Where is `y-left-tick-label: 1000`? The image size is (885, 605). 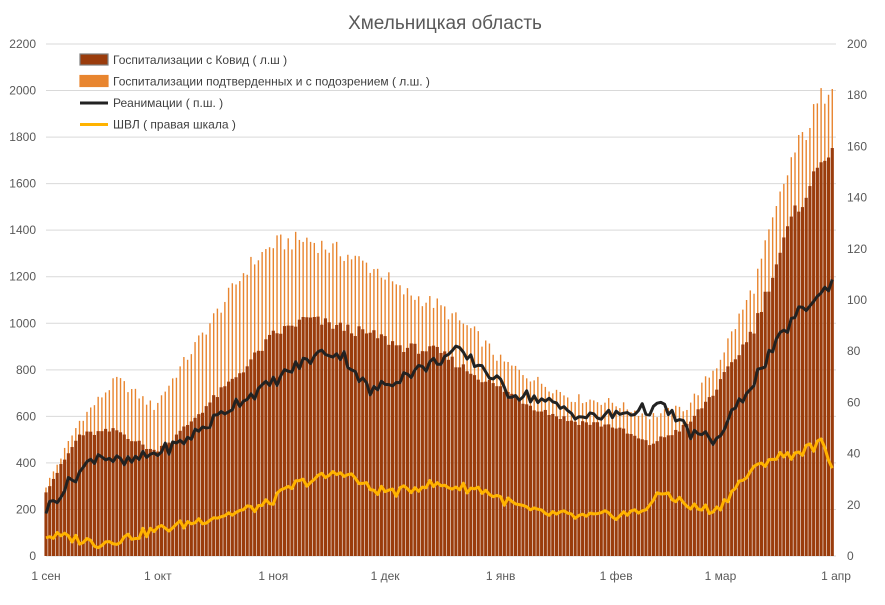
y-left-tick-label: 1000 is located at coordinates (22, 323).